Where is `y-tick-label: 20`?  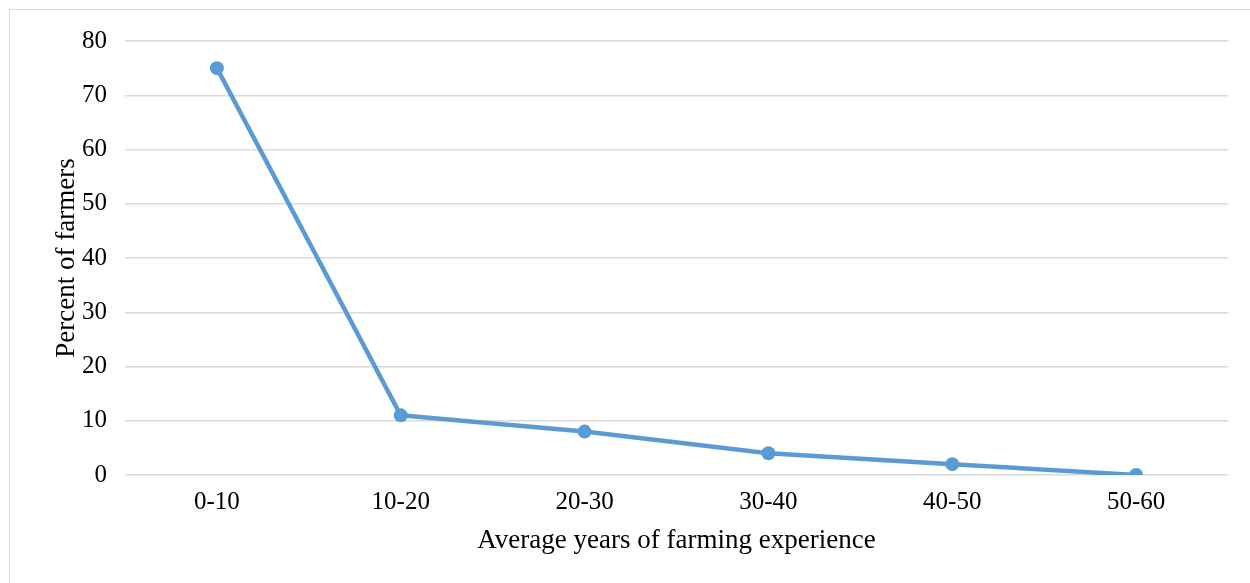
y-tick-label: 20 is located at coordinates (94, 365).